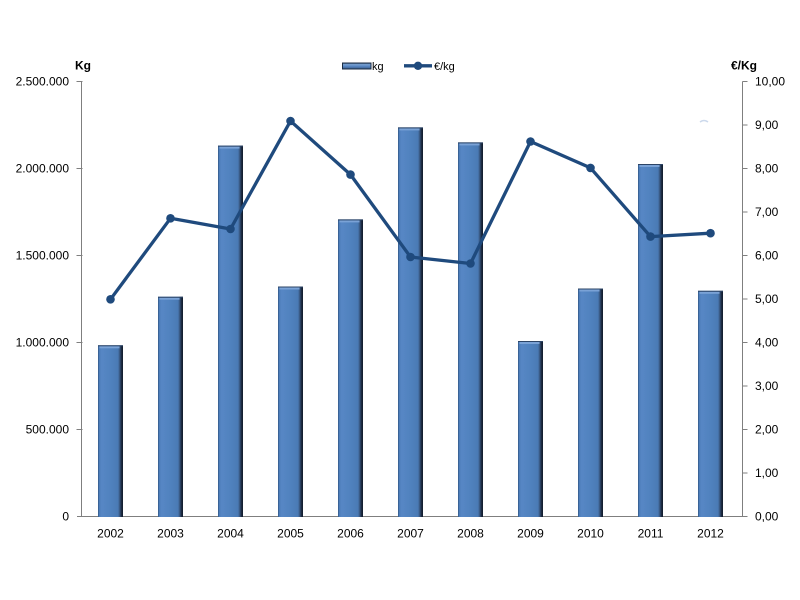 This screenshot has width=800, height=600. Describe the element at coordinates (767, 517) in the screenshot. I see `svg-text: 0,00` at that location.